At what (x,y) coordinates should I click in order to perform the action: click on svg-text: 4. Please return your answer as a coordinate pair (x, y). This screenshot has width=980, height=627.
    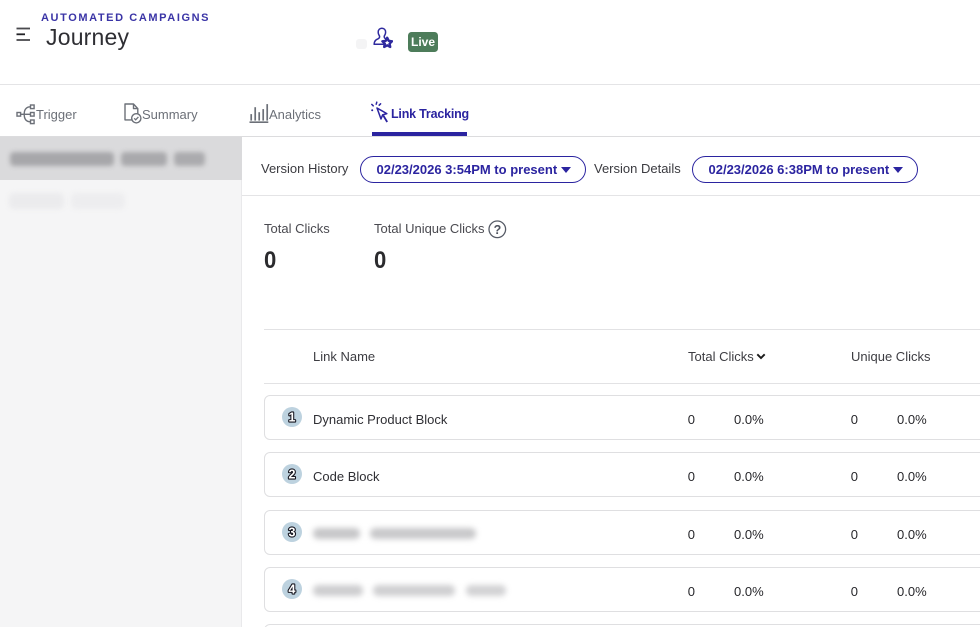
    Looking at the image, I should click on (292, 590).